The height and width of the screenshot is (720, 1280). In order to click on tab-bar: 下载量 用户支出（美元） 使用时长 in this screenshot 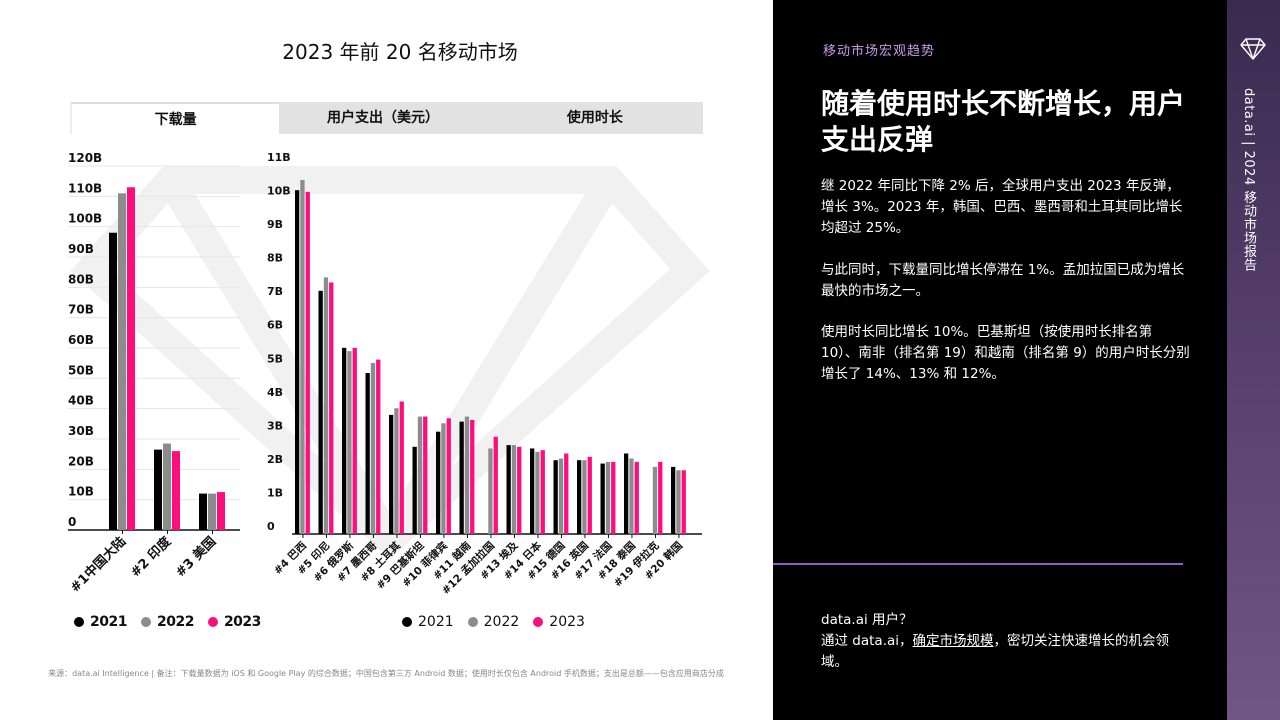, I will do `click(386, 118)`.